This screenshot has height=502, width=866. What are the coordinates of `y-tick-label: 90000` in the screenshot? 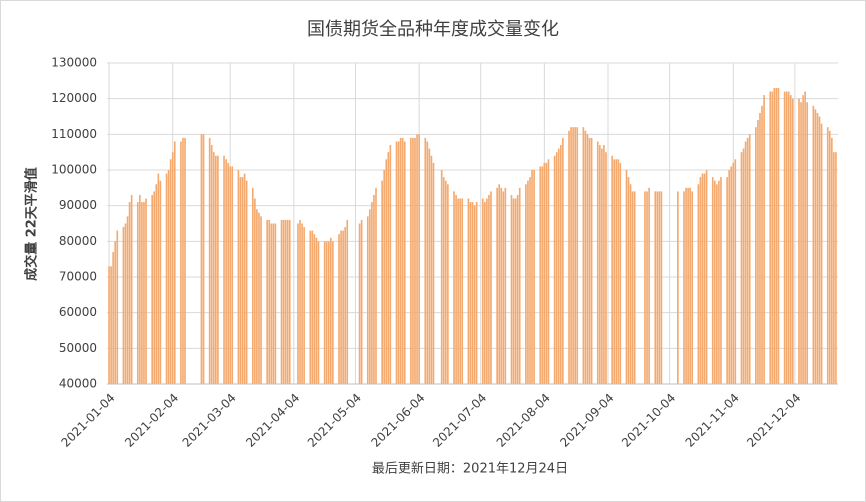 It's located at (78, 205).